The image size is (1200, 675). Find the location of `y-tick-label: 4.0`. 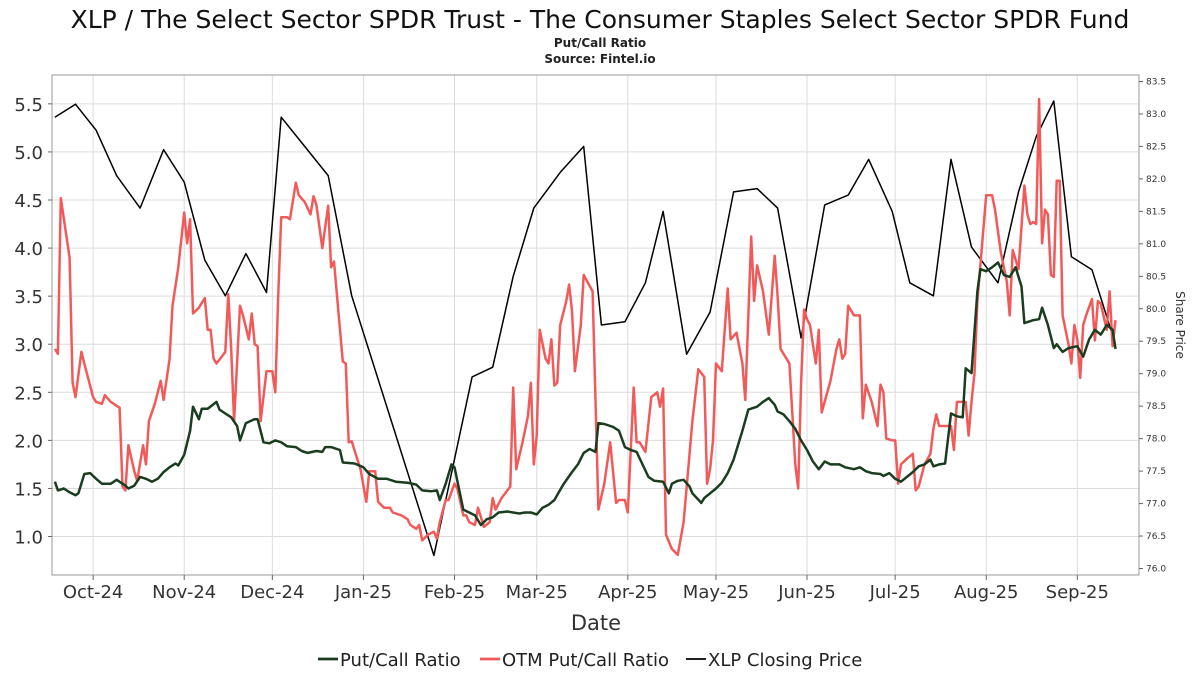

y-tick-label: 4.0 is located at coordinates (28, 249).